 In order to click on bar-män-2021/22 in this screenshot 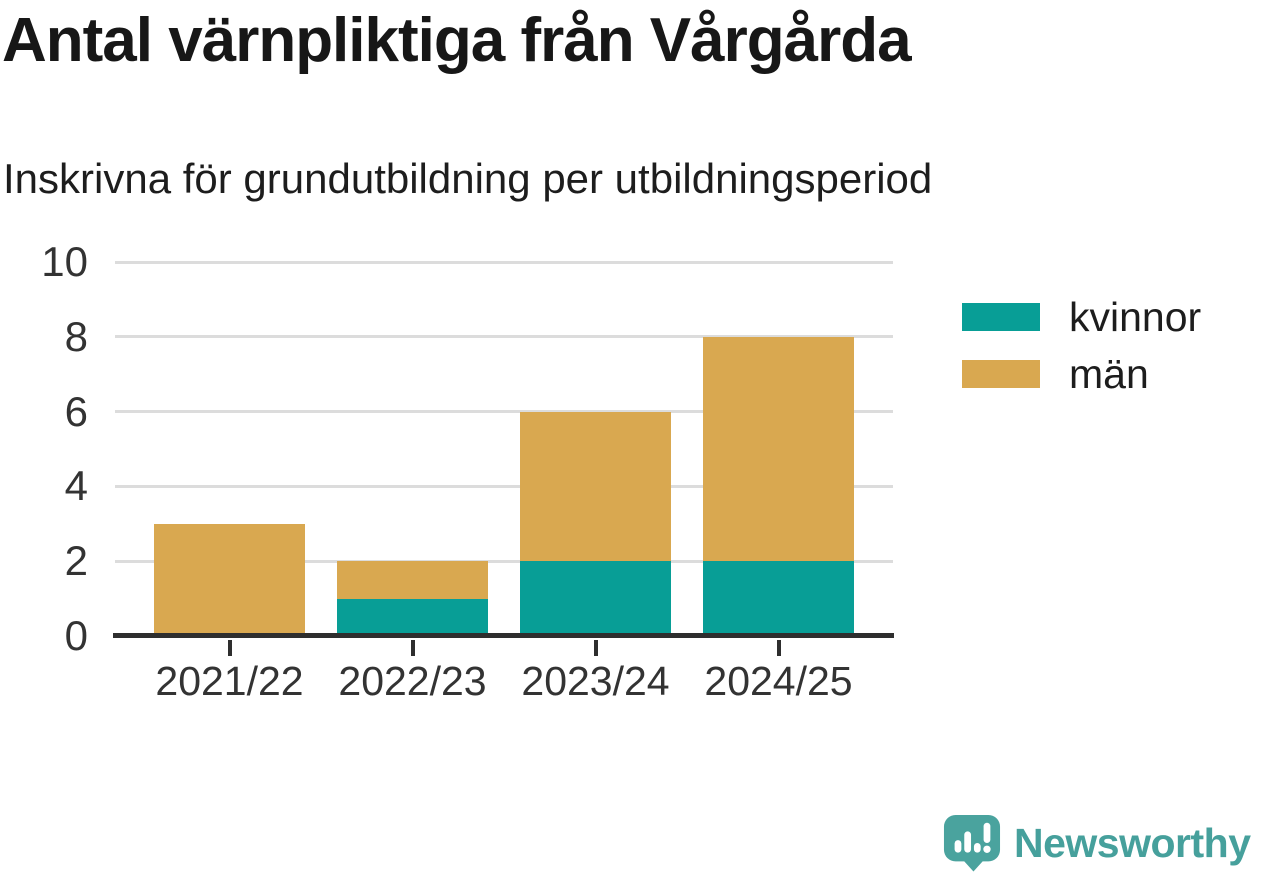, I will do `click(229, 579)`.